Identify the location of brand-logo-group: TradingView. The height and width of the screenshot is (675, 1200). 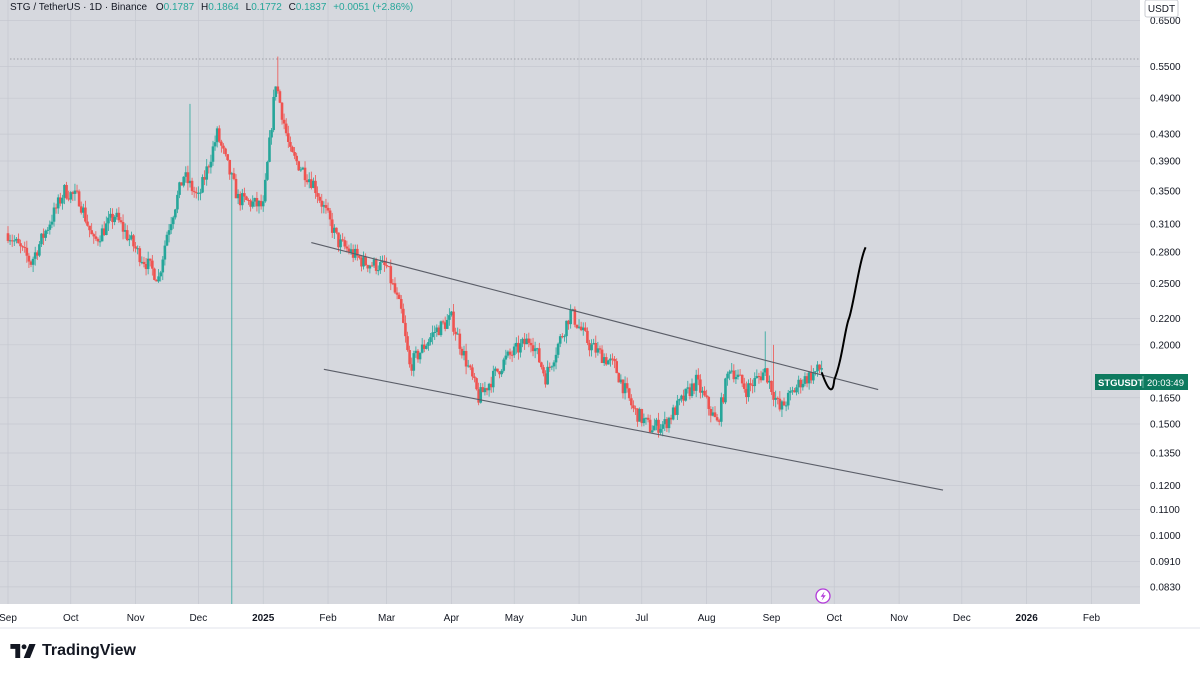
(73, 651).